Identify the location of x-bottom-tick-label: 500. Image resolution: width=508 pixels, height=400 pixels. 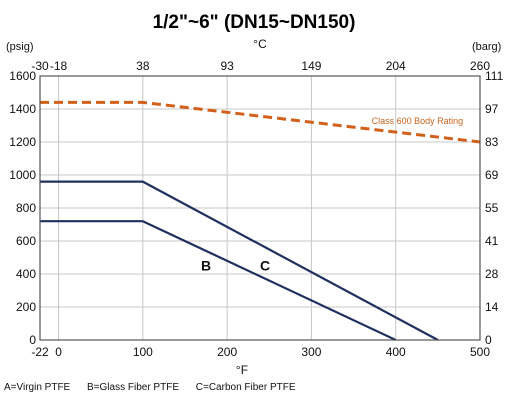
(480, 352).